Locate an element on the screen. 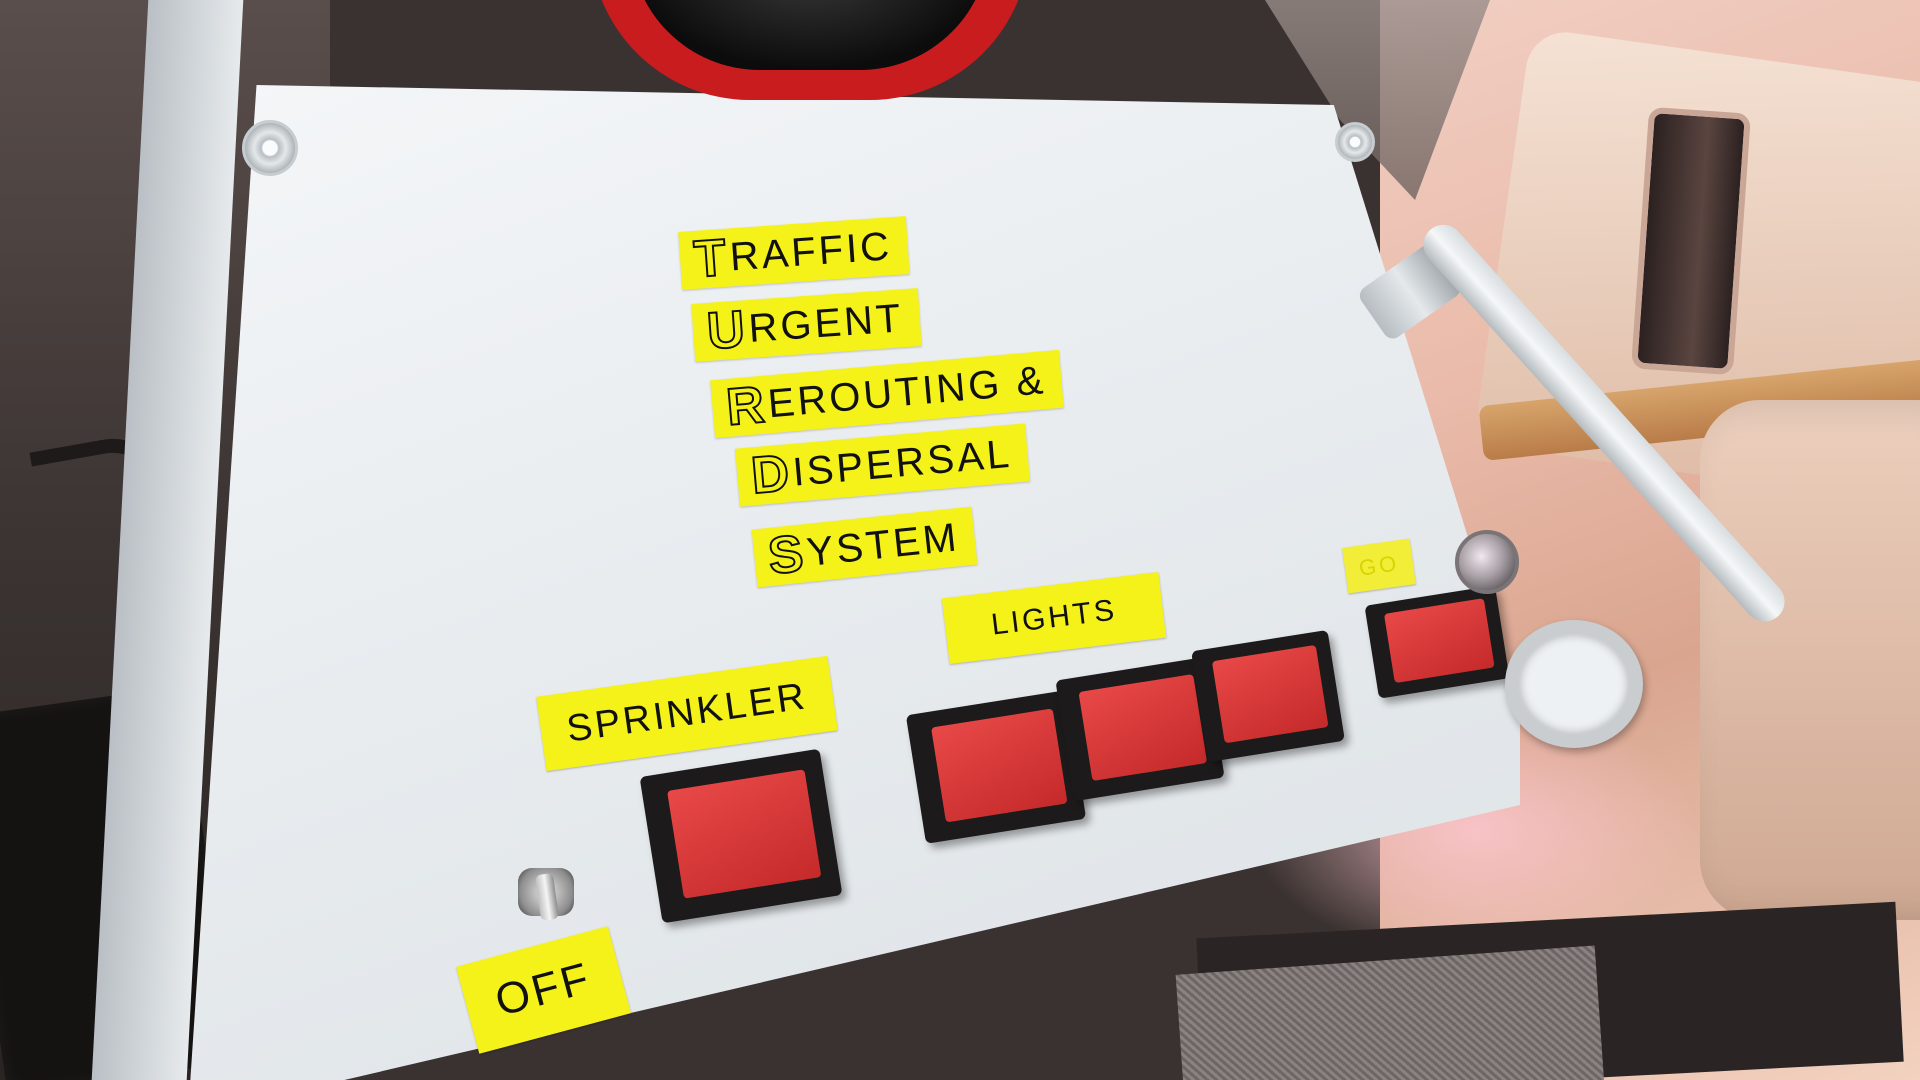  lights-button-1-face is located at coordinates (999, 765).